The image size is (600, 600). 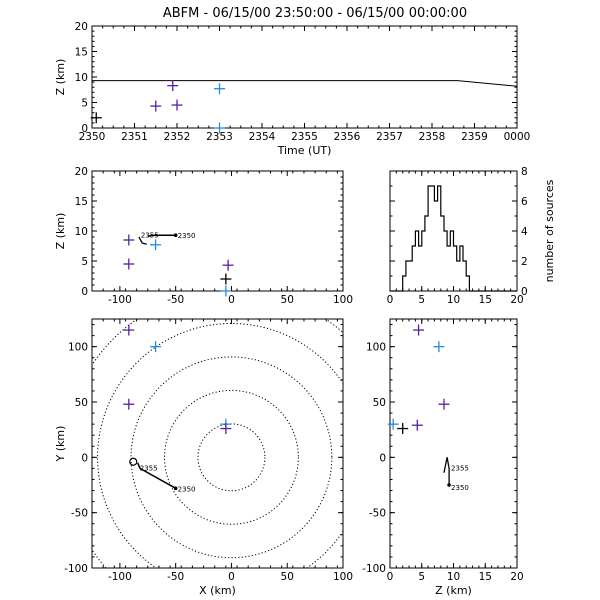 What do you see at coordinates (92, 137) in the screenshot?
I see `x-tick-label: 2350` at bounding box center [92, 137].